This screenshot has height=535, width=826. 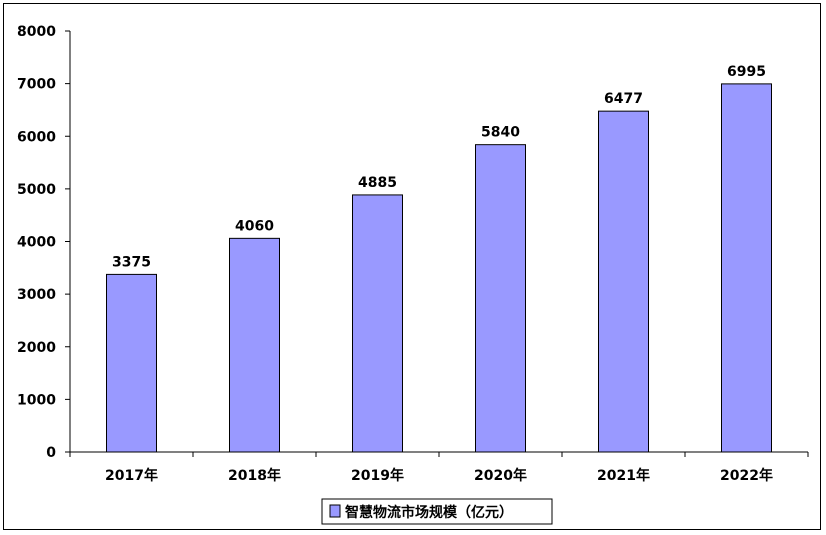 I want to click on legend-box, so click(x=437, y=511).